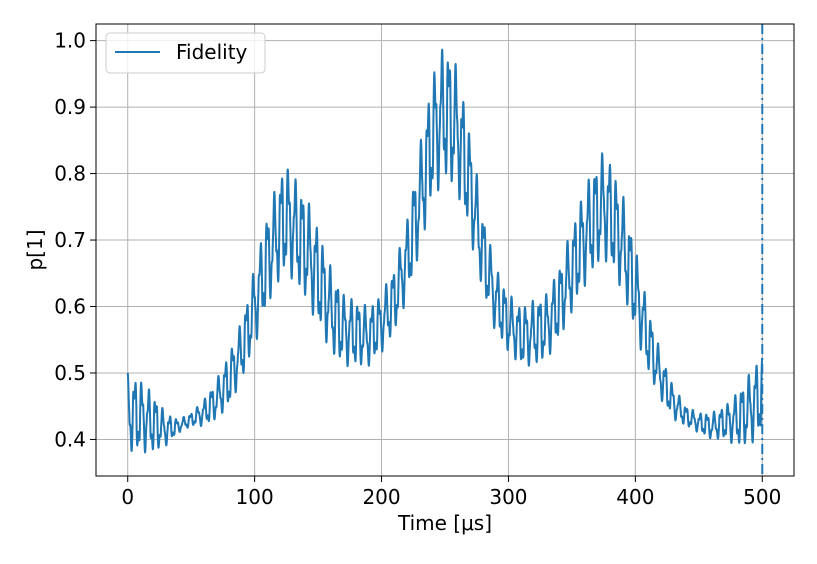 This screenshot has width=817, height=564. I want to click on x-tick-label: 500, so click(762, 497).